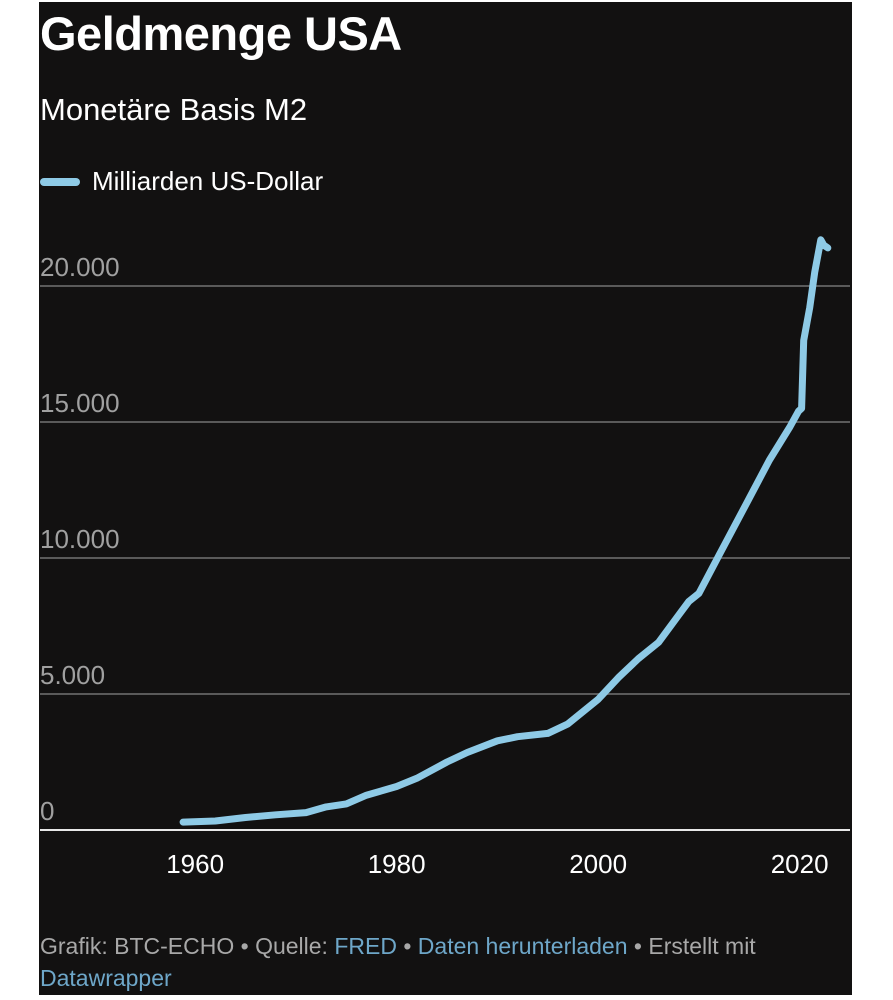 The image size is (893, 1000). What do you see at coordinates (195, 864) in the screenshot?
I see `x-tick-label: 1960` at bounding box center [195, 864].